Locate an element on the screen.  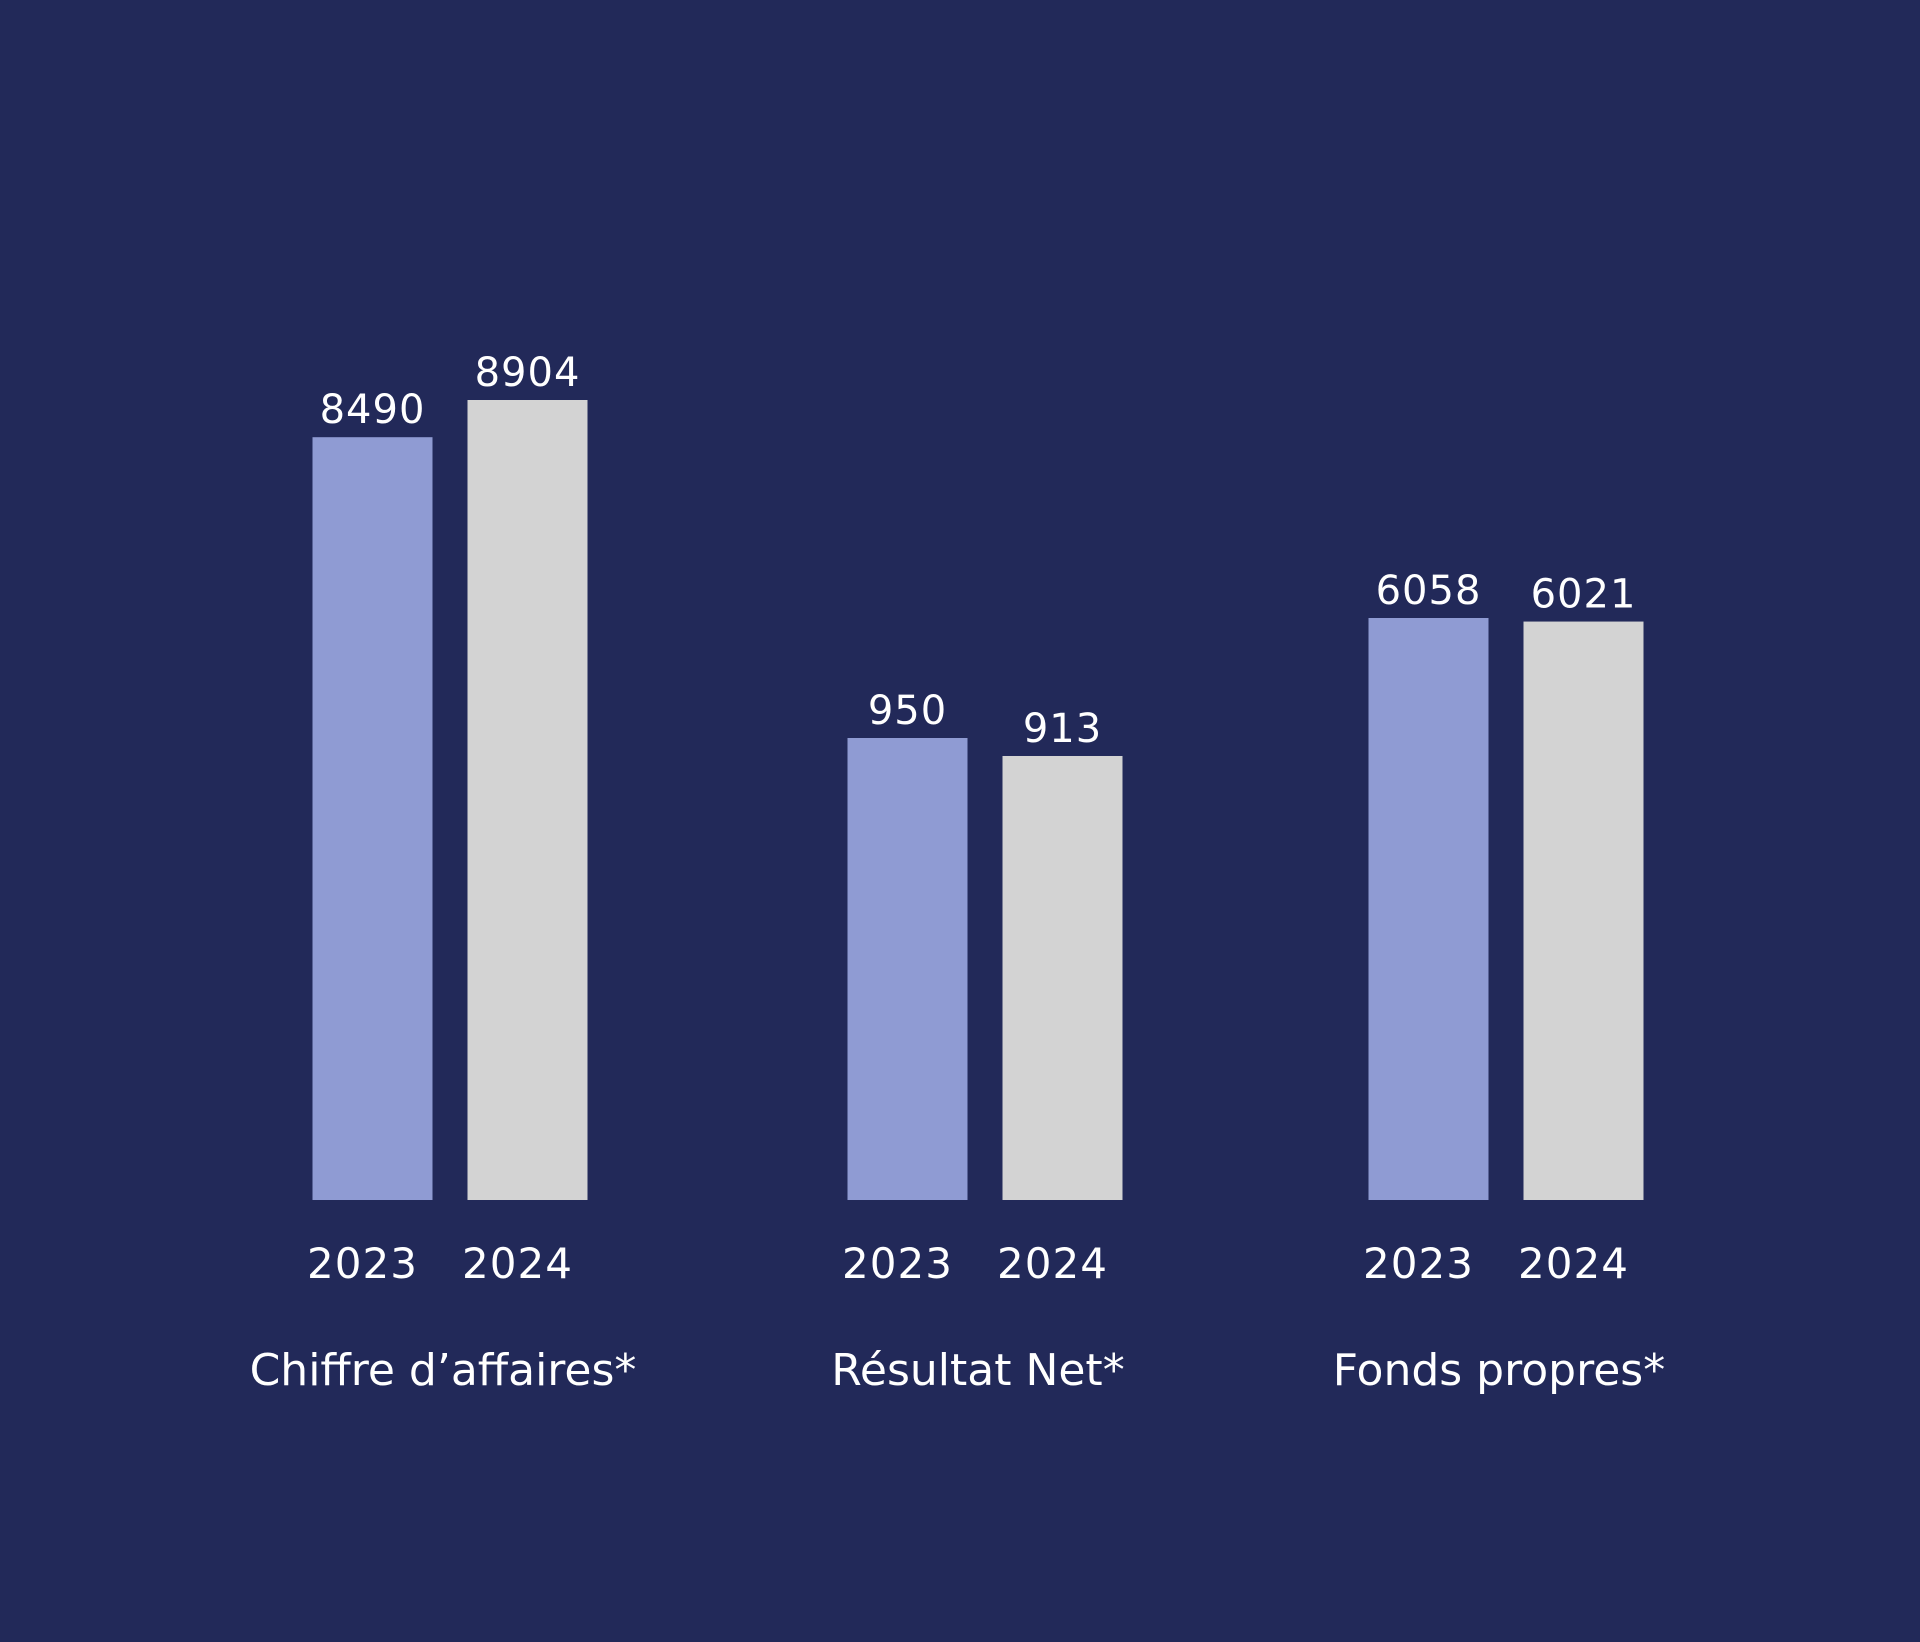
data-label: 6058 is located at coordinates (1429, 591).